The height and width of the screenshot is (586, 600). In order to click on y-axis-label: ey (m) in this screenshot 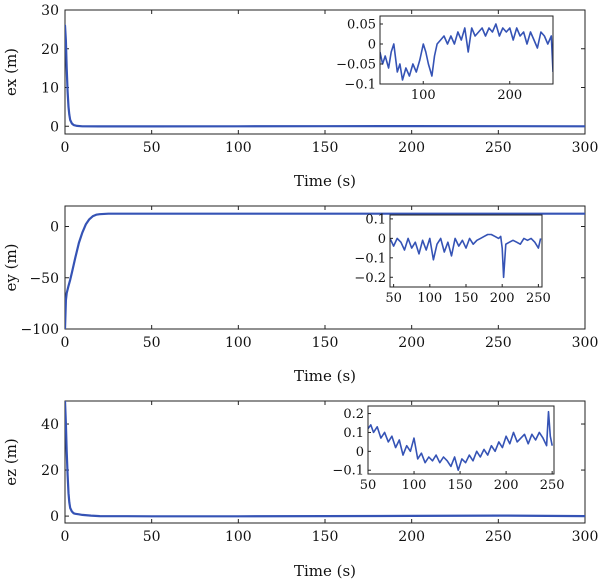, I will do `click(11, 267)`.